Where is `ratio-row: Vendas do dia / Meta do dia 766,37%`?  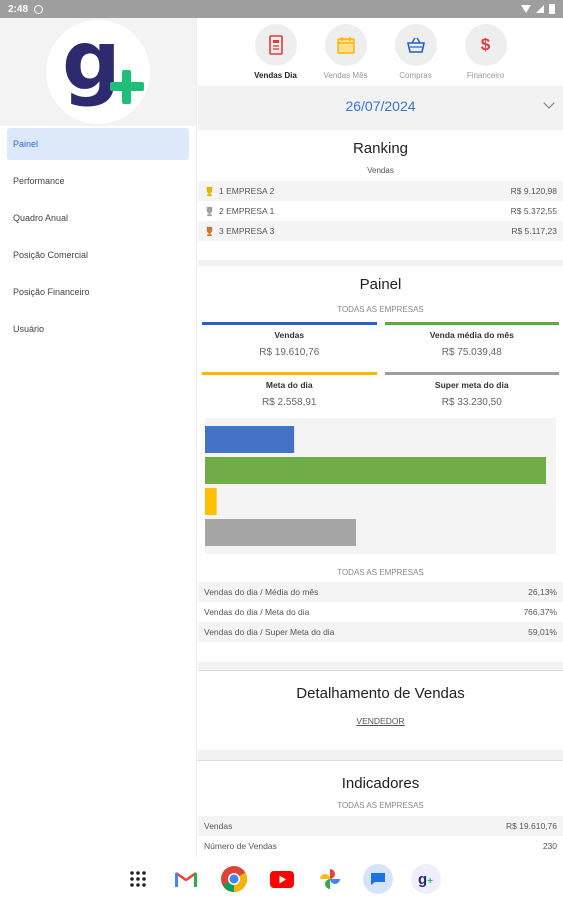
ratio-row: Vendas do dia / Meta do dia 766,37% is located at coordinates (380, 612).